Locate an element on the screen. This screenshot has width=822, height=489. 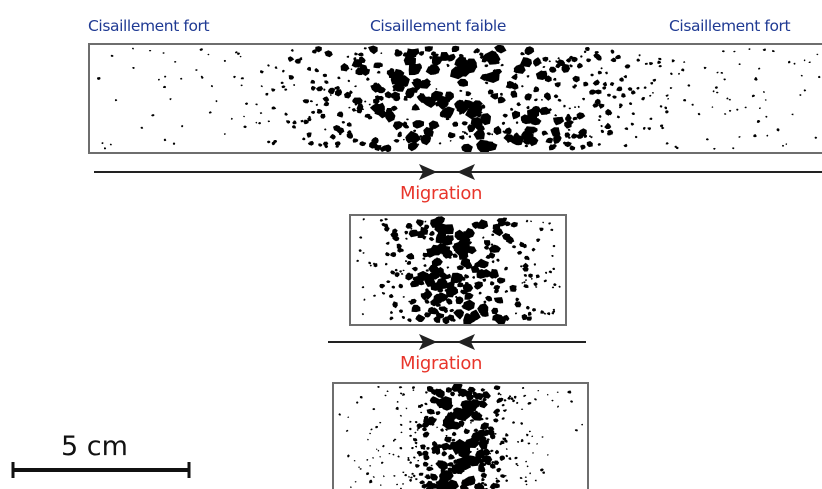
label-shear-strong-left: Cisaillement fort is located at coordinates (149, 26).